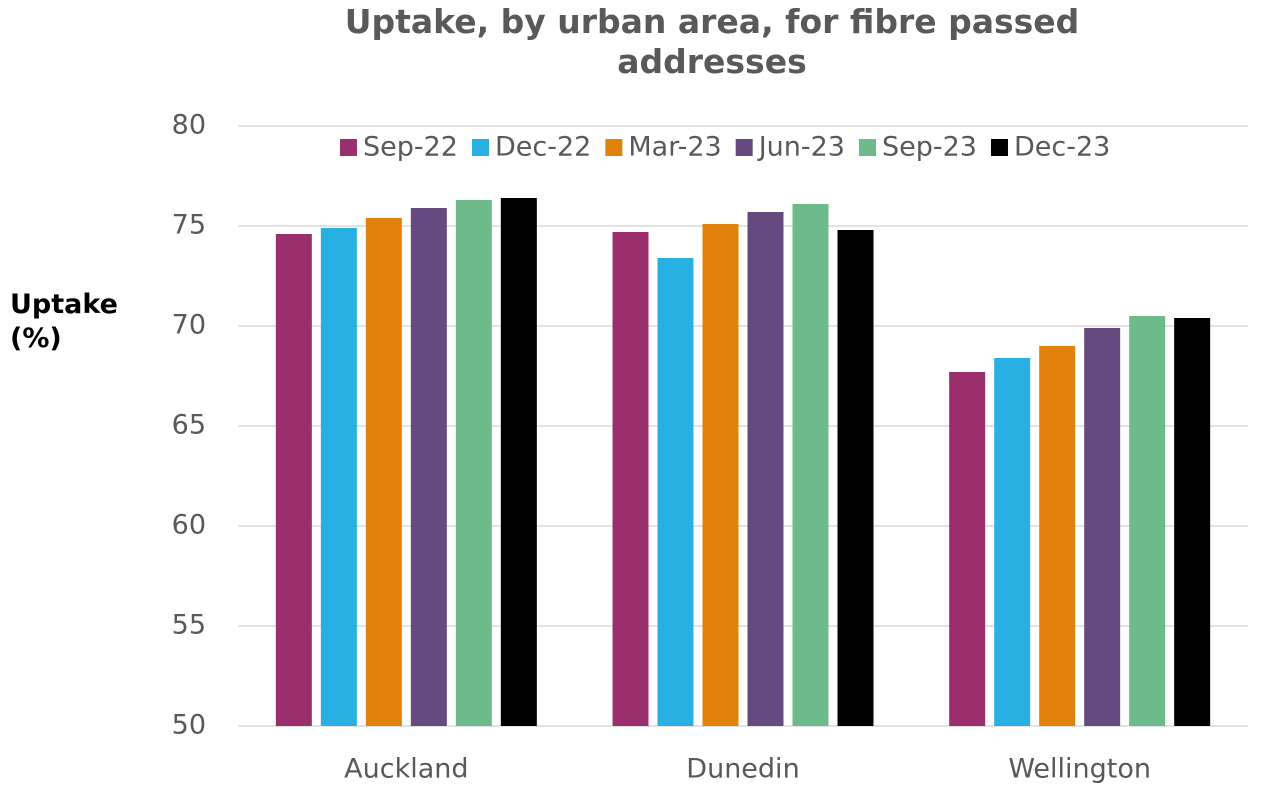  I want to click on x-tick-label: Wellington, so click(1079, 769).